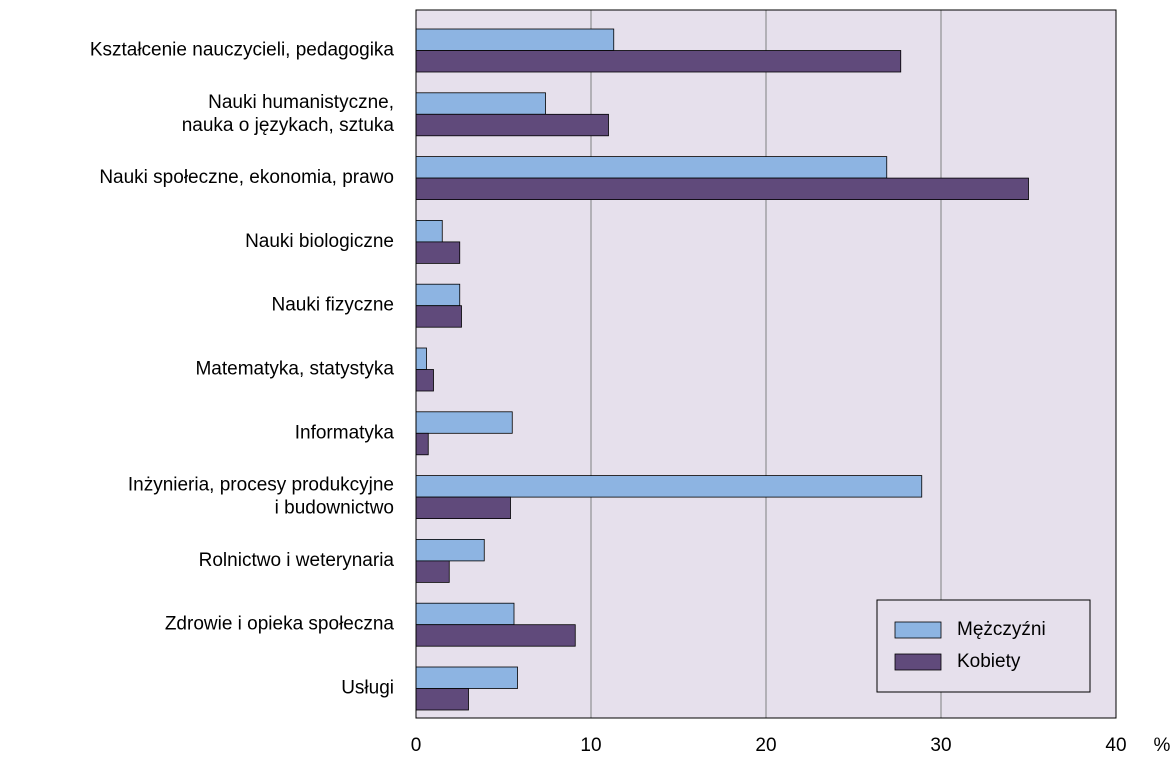  I want to click on x-tick-label: 0, so click(416, 745).